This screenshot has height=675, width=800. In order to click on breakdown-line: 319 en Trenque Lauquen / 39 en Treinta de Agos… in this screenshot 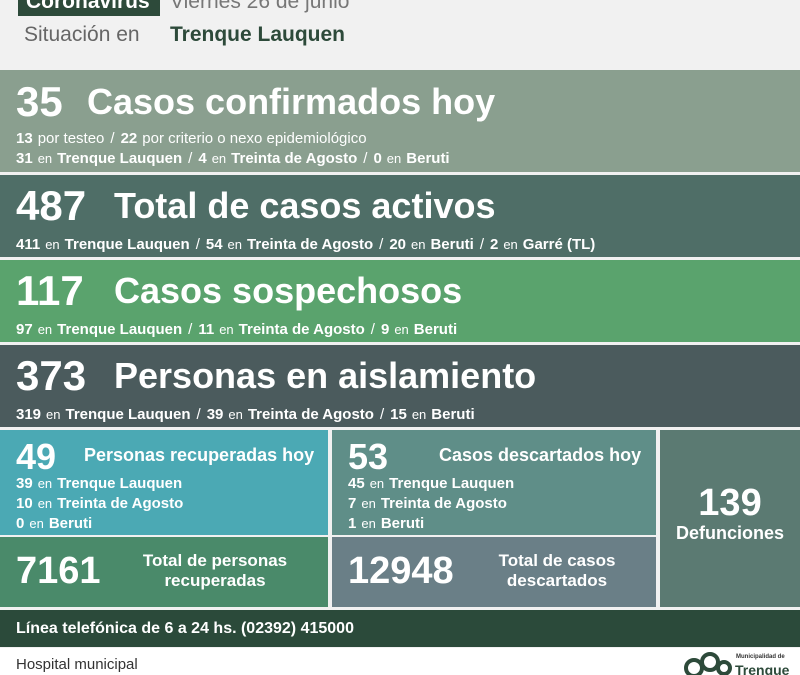, I will do `click(245, 414)`.